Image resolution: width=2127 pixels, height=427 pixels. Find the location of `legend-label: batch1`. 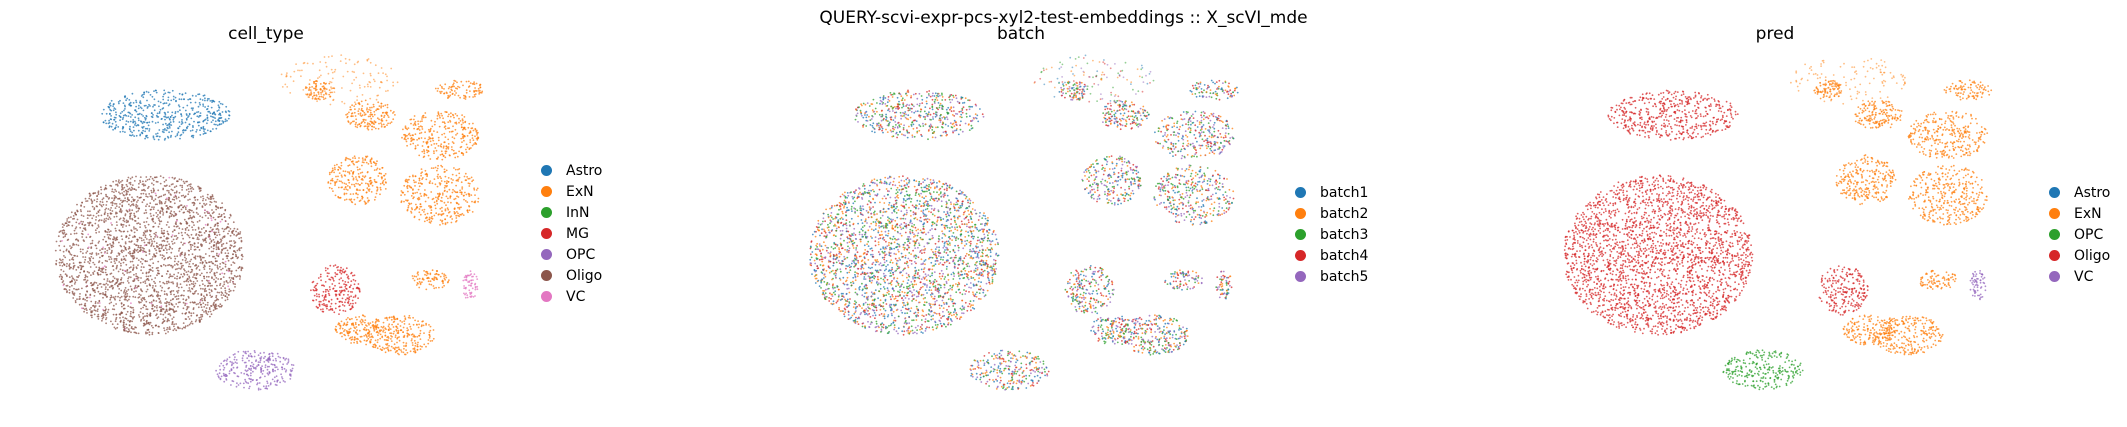

legend-label: batch1 is located at coordinates (1344, 192).